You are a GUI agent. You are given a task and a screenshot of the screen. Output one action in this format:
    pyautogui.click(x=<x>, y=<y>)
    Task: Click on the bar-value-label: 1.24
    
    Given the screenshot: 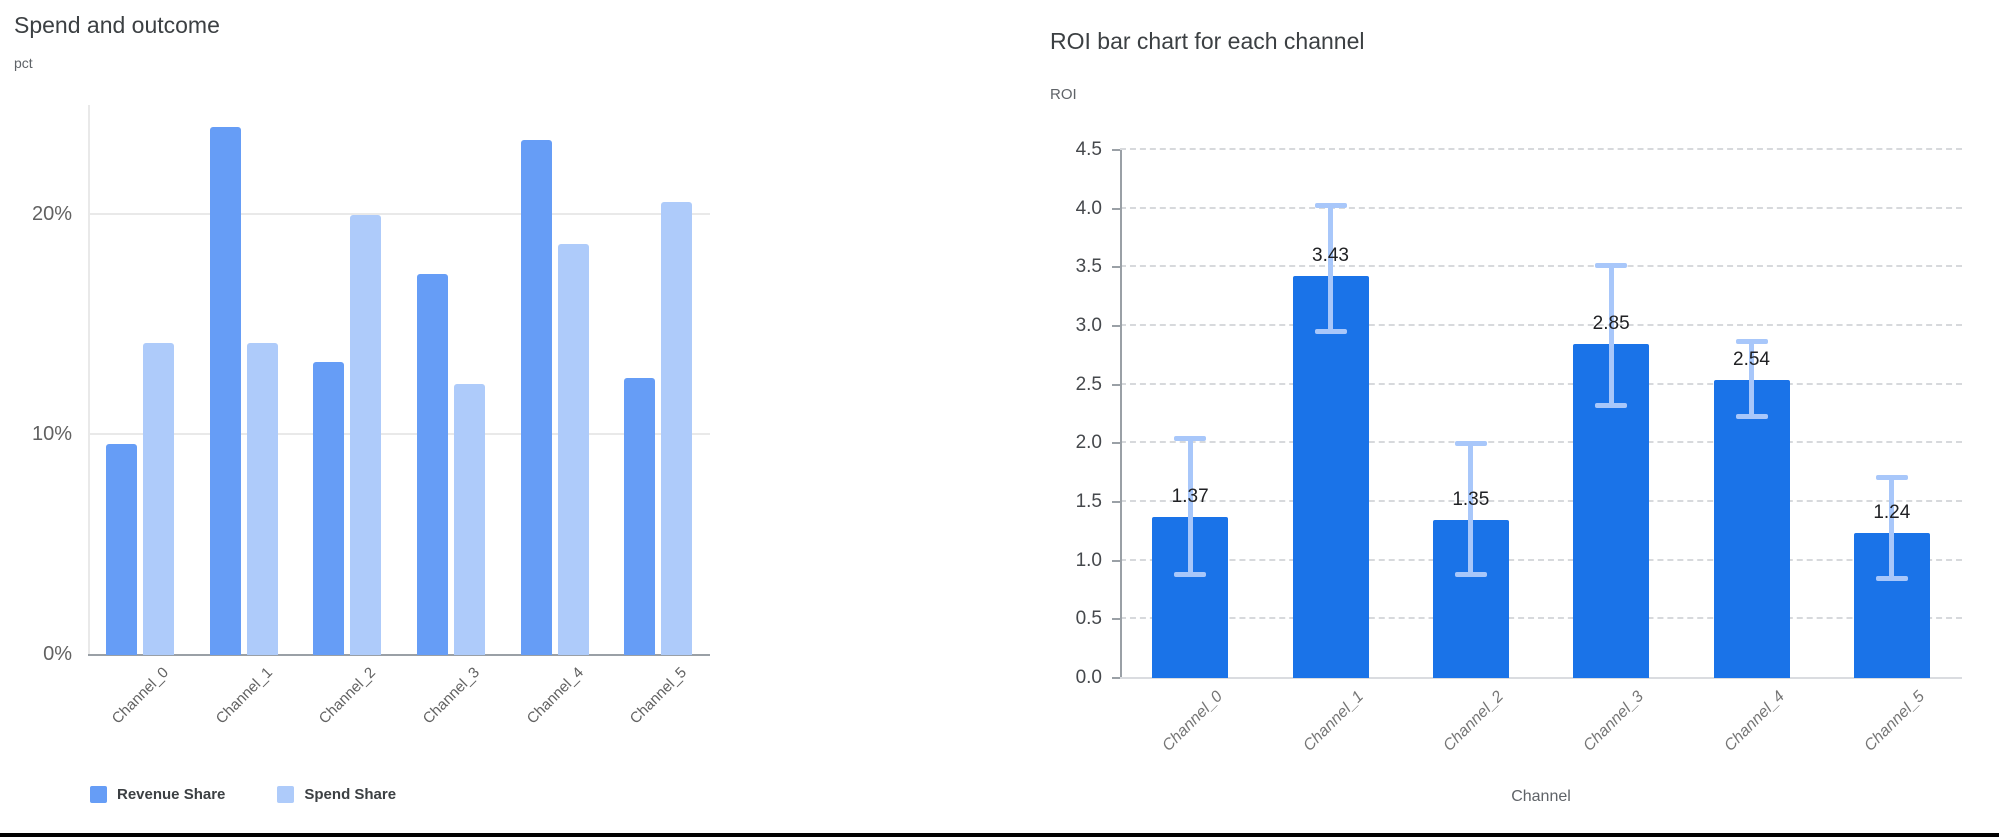 What is the action you would take?
    pyautogui.click(x=1892, y=512)
    